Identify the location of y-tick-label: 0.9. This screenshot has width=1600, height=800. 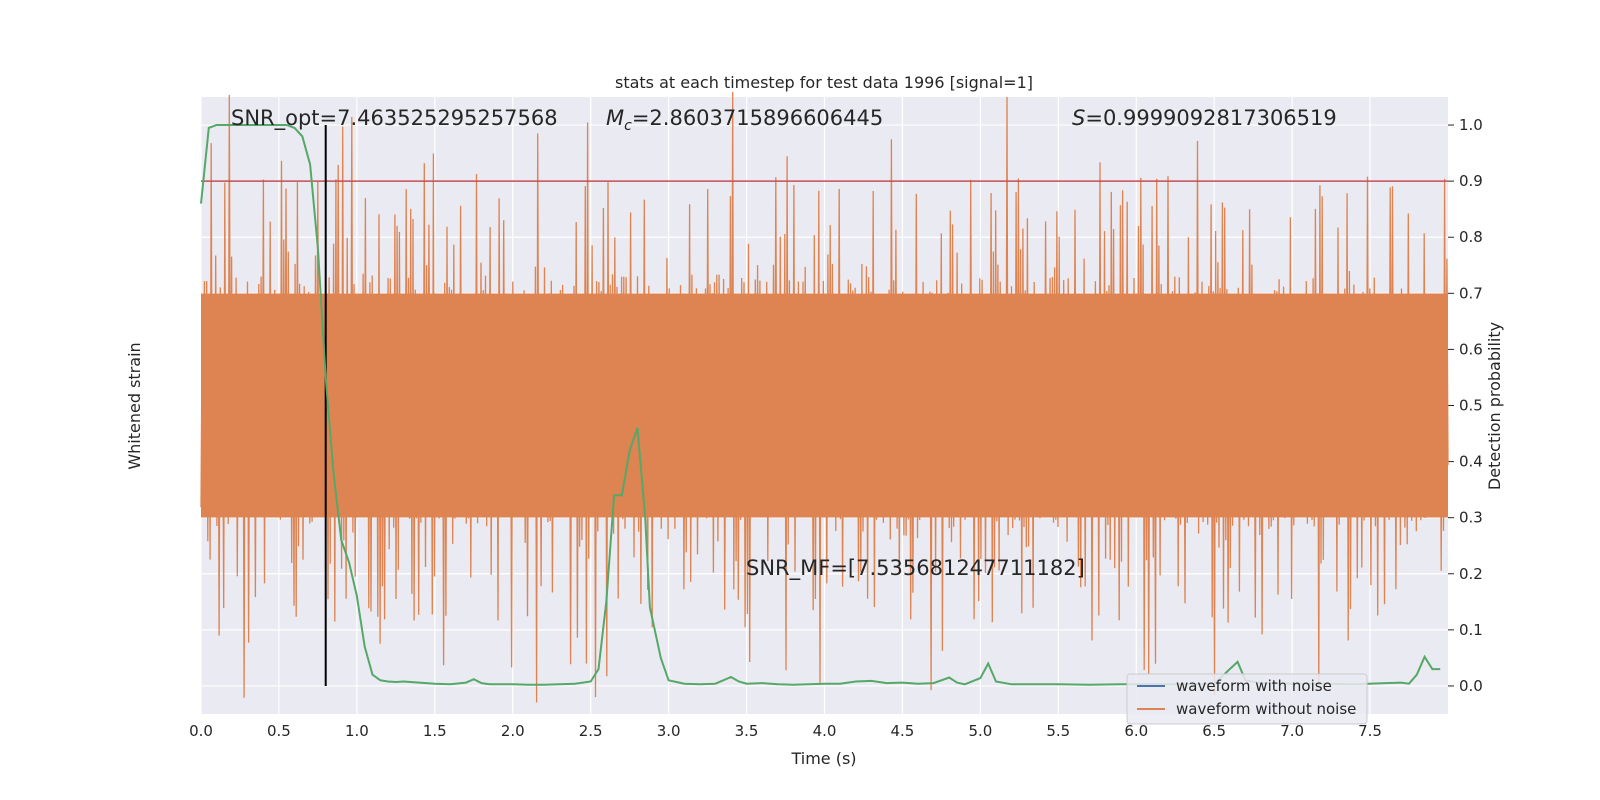
(1471, 181).